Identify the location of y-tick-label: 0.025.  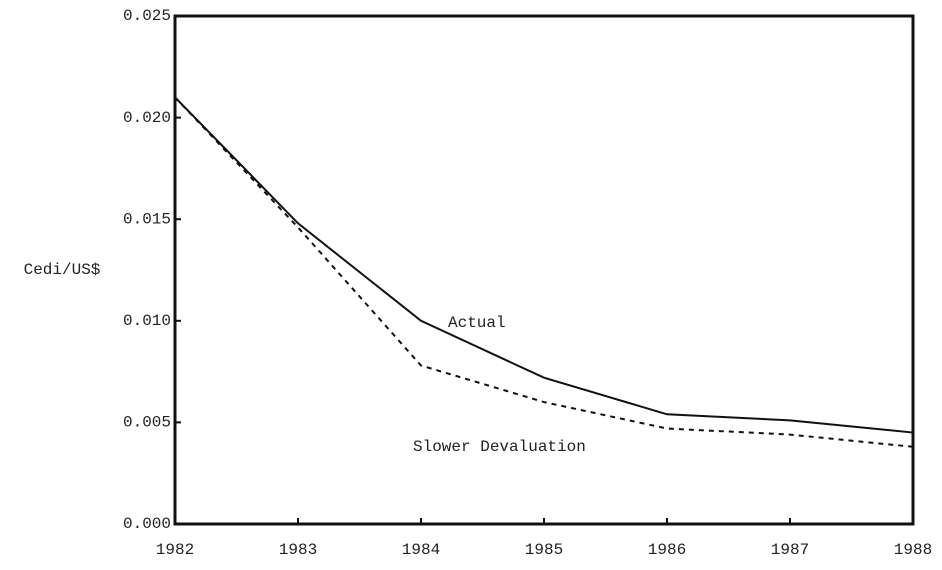
(147, 16).